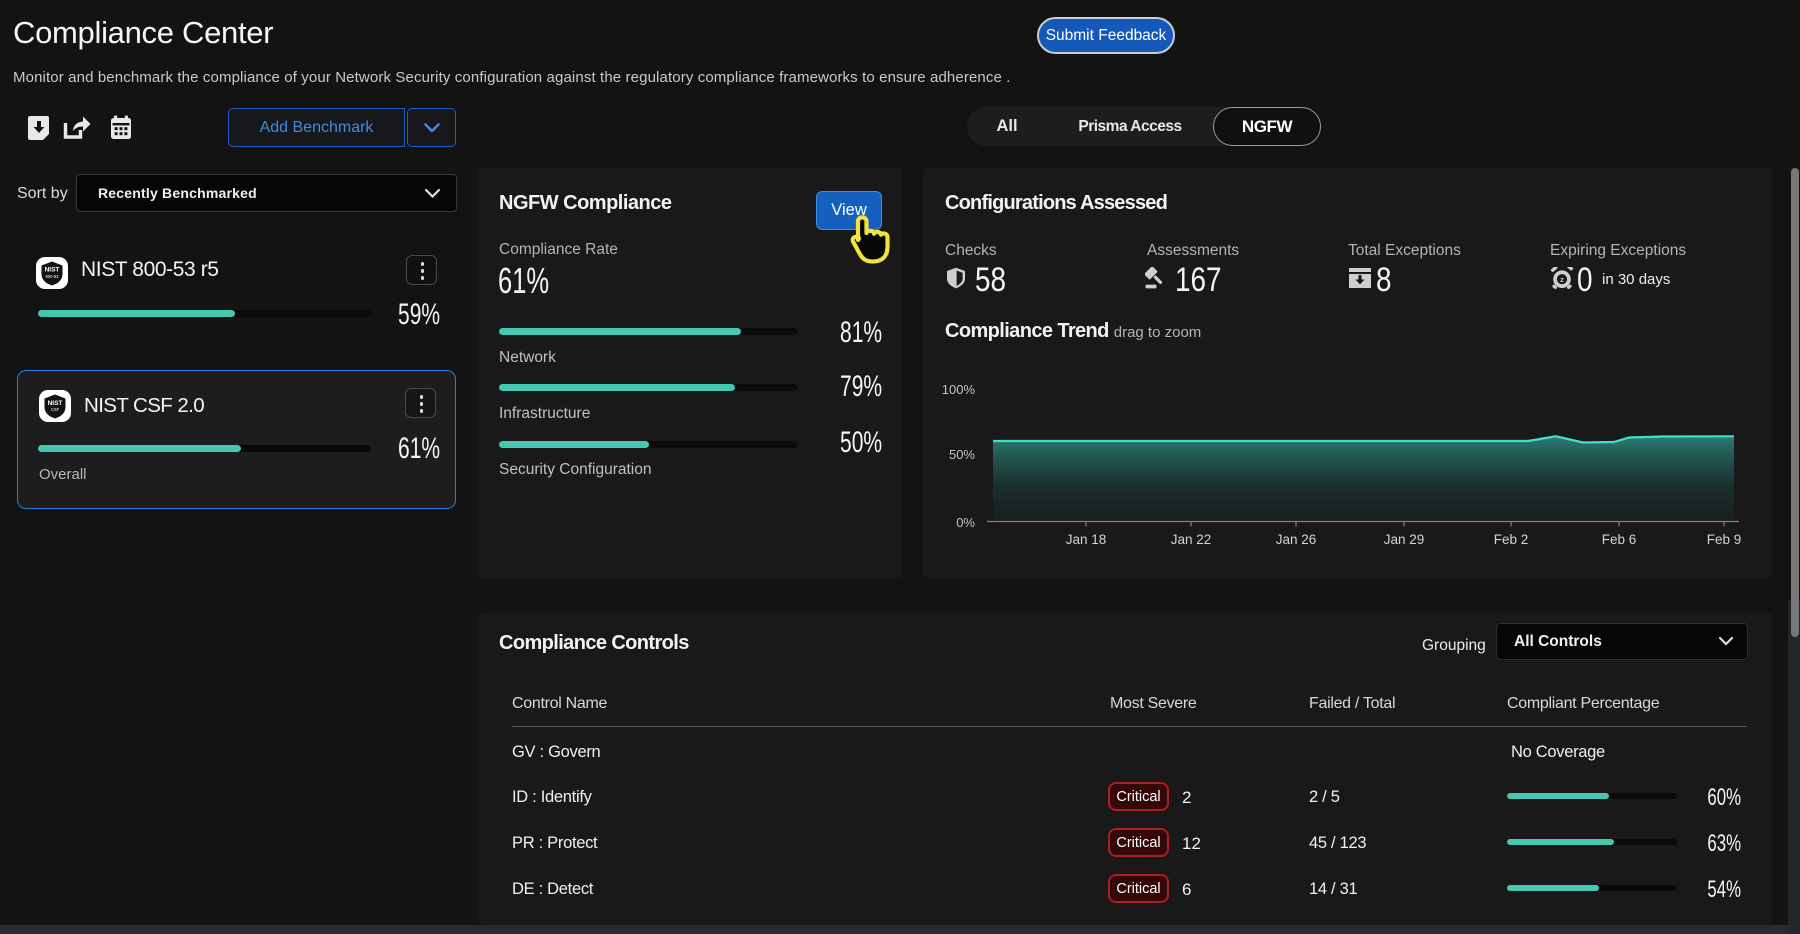 The height and width of the screenshot is (934, 1800). What do you see at coordinates (1191, 539) in the screenshot?
I see `svg-text: Jan 22` at bounding box center [1191, 539].